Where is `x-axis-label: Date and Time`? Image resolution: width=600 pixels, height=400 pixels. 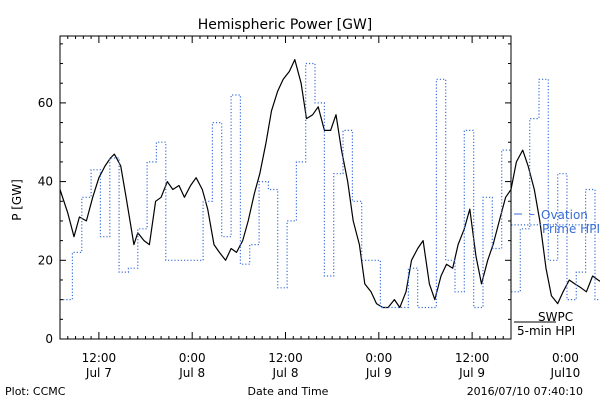
x-axis-label: Date and Time is located at coordinates (288, 391).